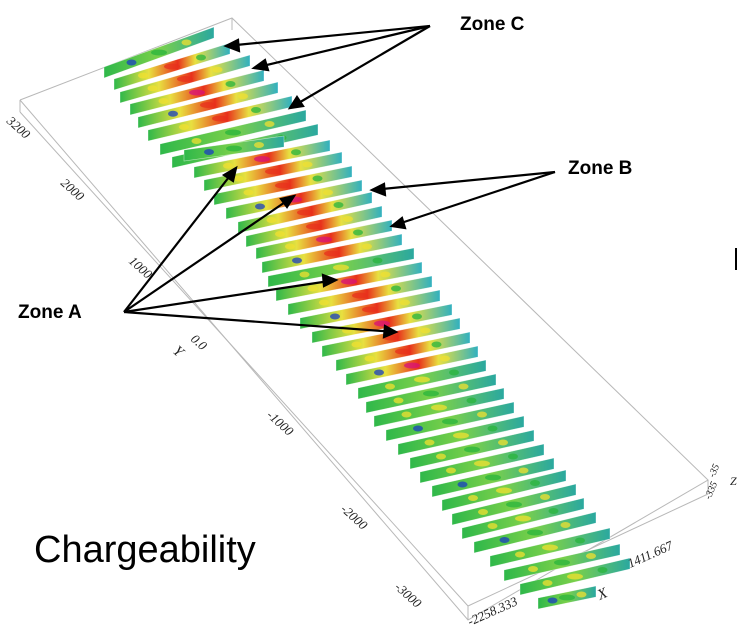 The height and width of the screenshot is (631, 740). What do you see at coordinates (199, 342) in the screenshot?
I see `y-tick-0: 0.0` at bounding box center [199, 342].